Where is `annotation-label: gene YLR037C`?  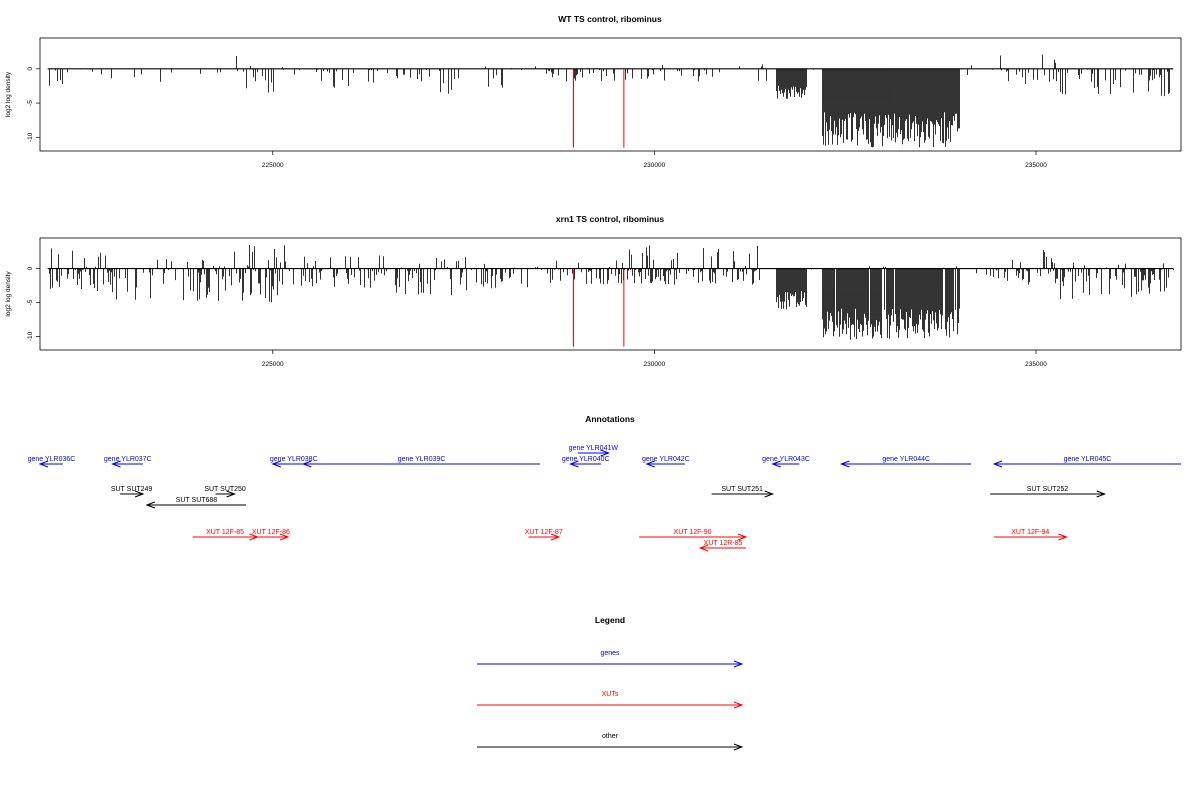 annotation-label: gene YLR037C is located at coordinates (128, 459).